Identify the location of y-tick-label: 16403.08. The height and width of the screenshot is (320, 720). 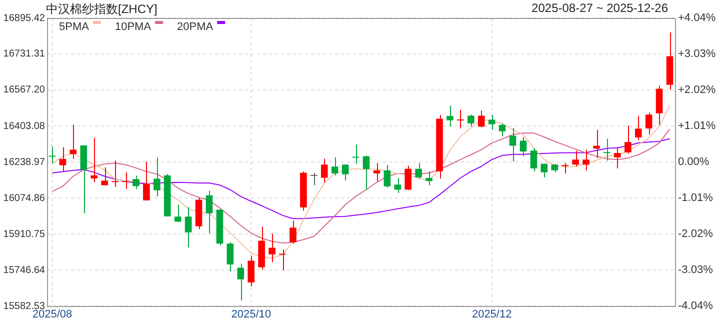
(24, 126).